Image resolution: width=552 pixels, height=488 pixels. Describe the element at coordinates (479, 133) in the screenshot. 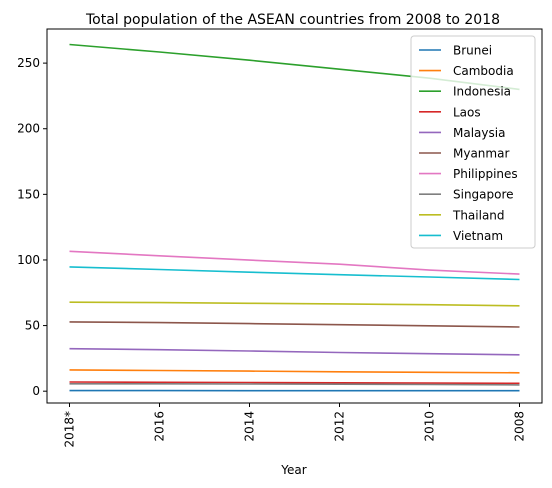

I see `legend-label: Malaysia` at that location.